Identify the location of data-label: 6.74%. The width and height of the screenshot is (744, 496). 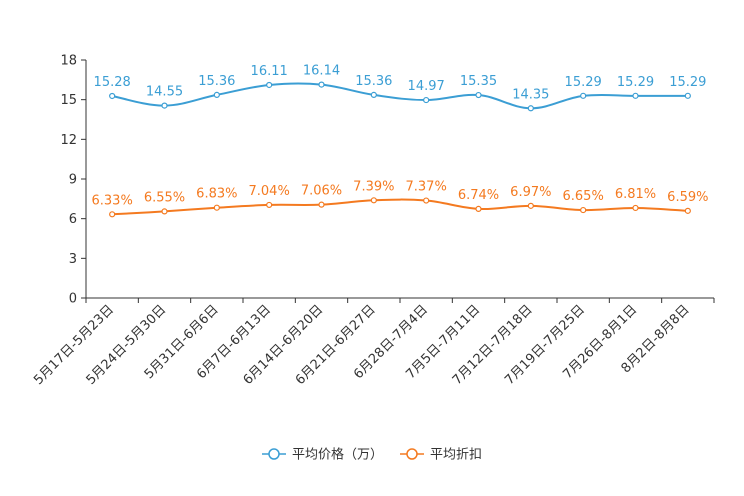
(478, 195).